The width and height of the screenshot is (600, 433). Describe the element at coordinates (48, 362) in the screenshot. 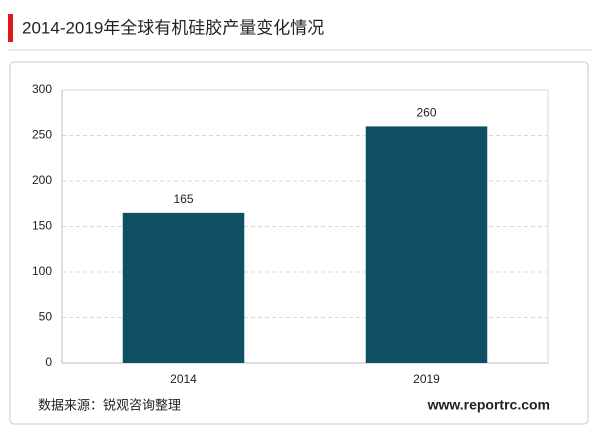

I see `y-tick-label: 0` at that location.